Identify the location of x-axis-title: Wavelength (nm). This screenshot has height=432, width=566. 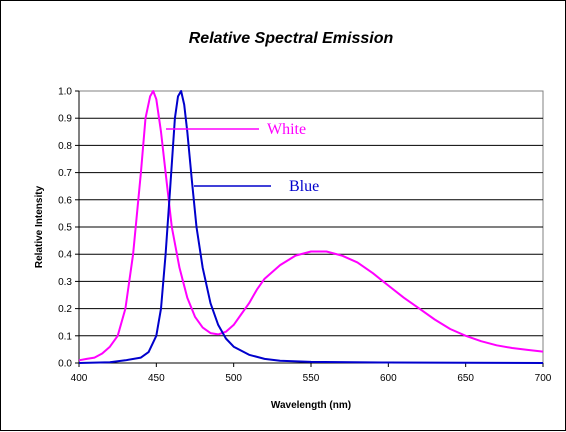
(311, 405).